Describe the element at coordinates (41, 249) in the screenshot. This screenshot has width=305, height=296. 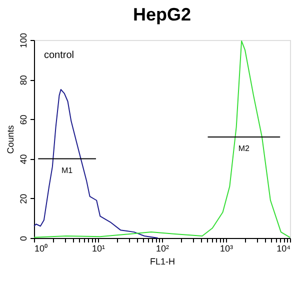
I see `x-tick-label: 10⁰` at that location.